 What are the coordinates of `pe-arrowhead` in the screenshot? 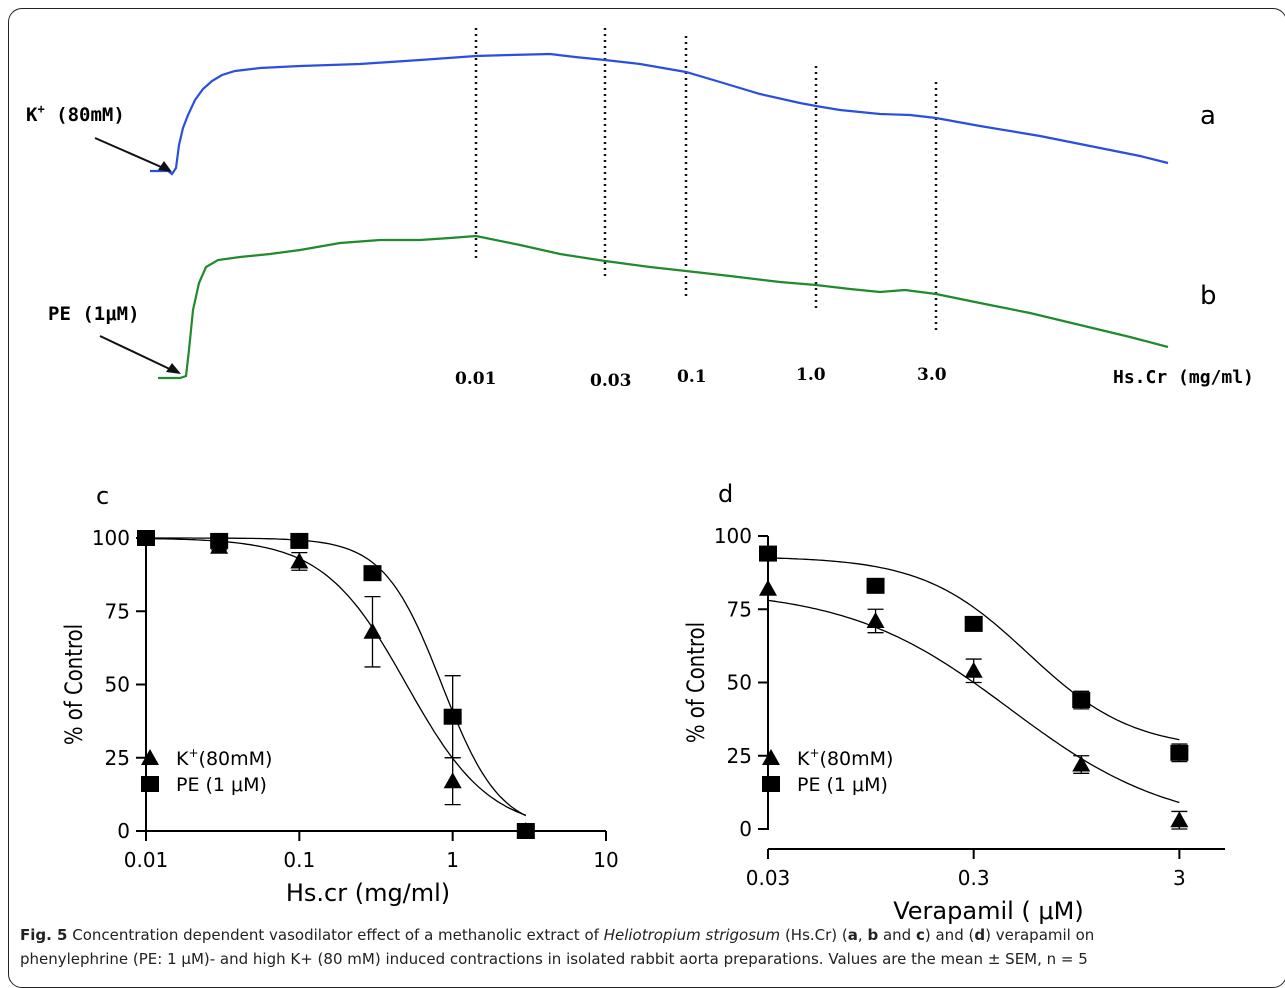 It's located at (173, 368).